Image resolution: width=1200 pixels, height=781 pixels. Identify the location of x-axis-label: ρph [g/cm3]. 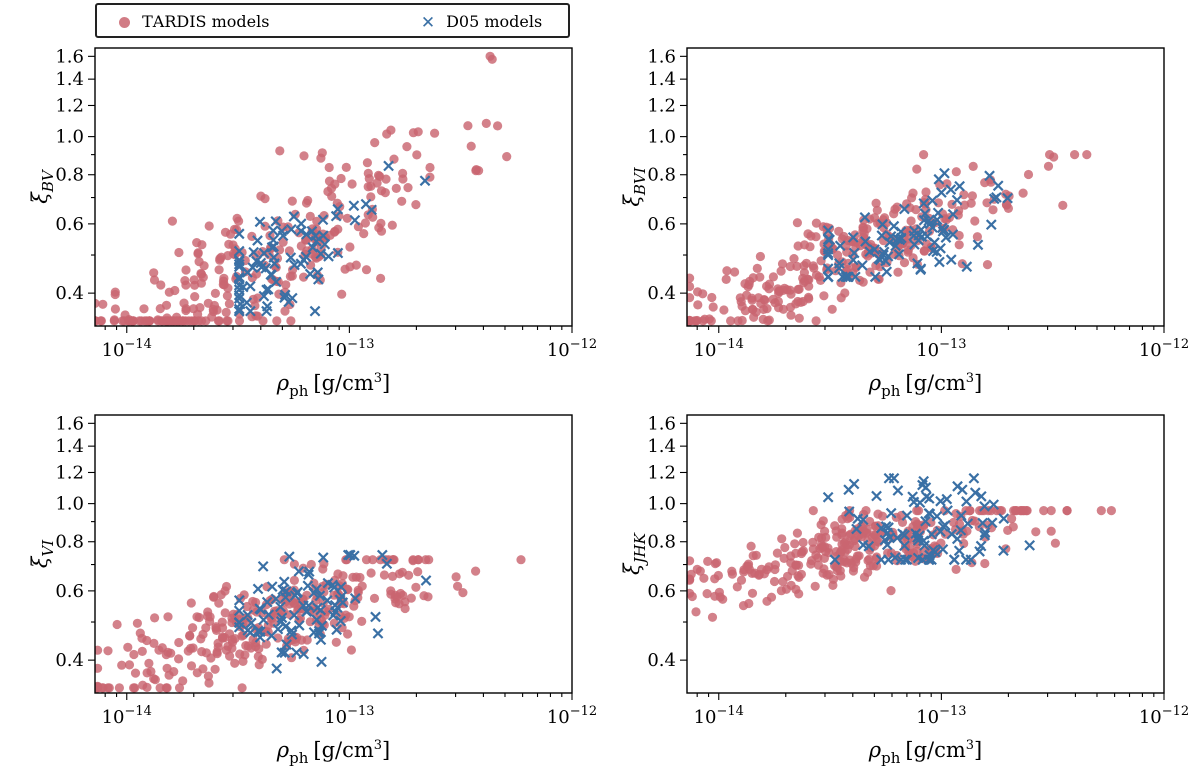
(333, 752).